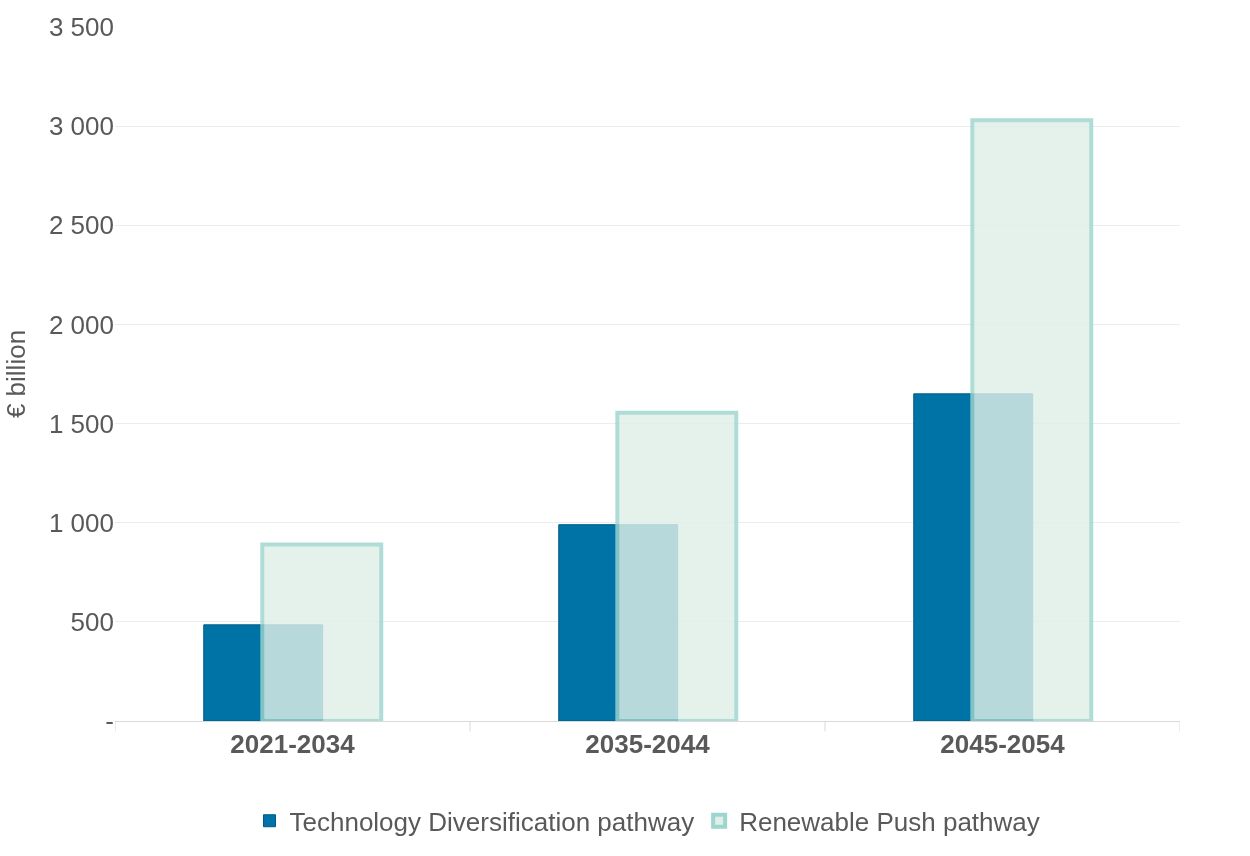 This screenshot has height=856, width=1250. What do you see at coordinates (16, 374) in the screenshot?
I see `y-axis-title: € billion` at bounding box center [16, 374].